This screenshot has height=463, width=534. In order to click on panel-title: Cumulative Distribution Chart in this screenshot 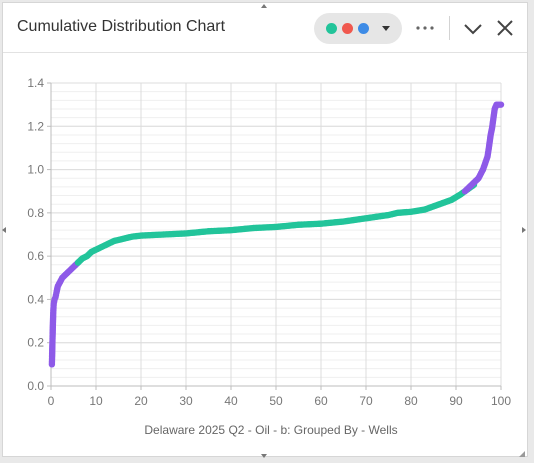, I will do `click(121, 26)`.